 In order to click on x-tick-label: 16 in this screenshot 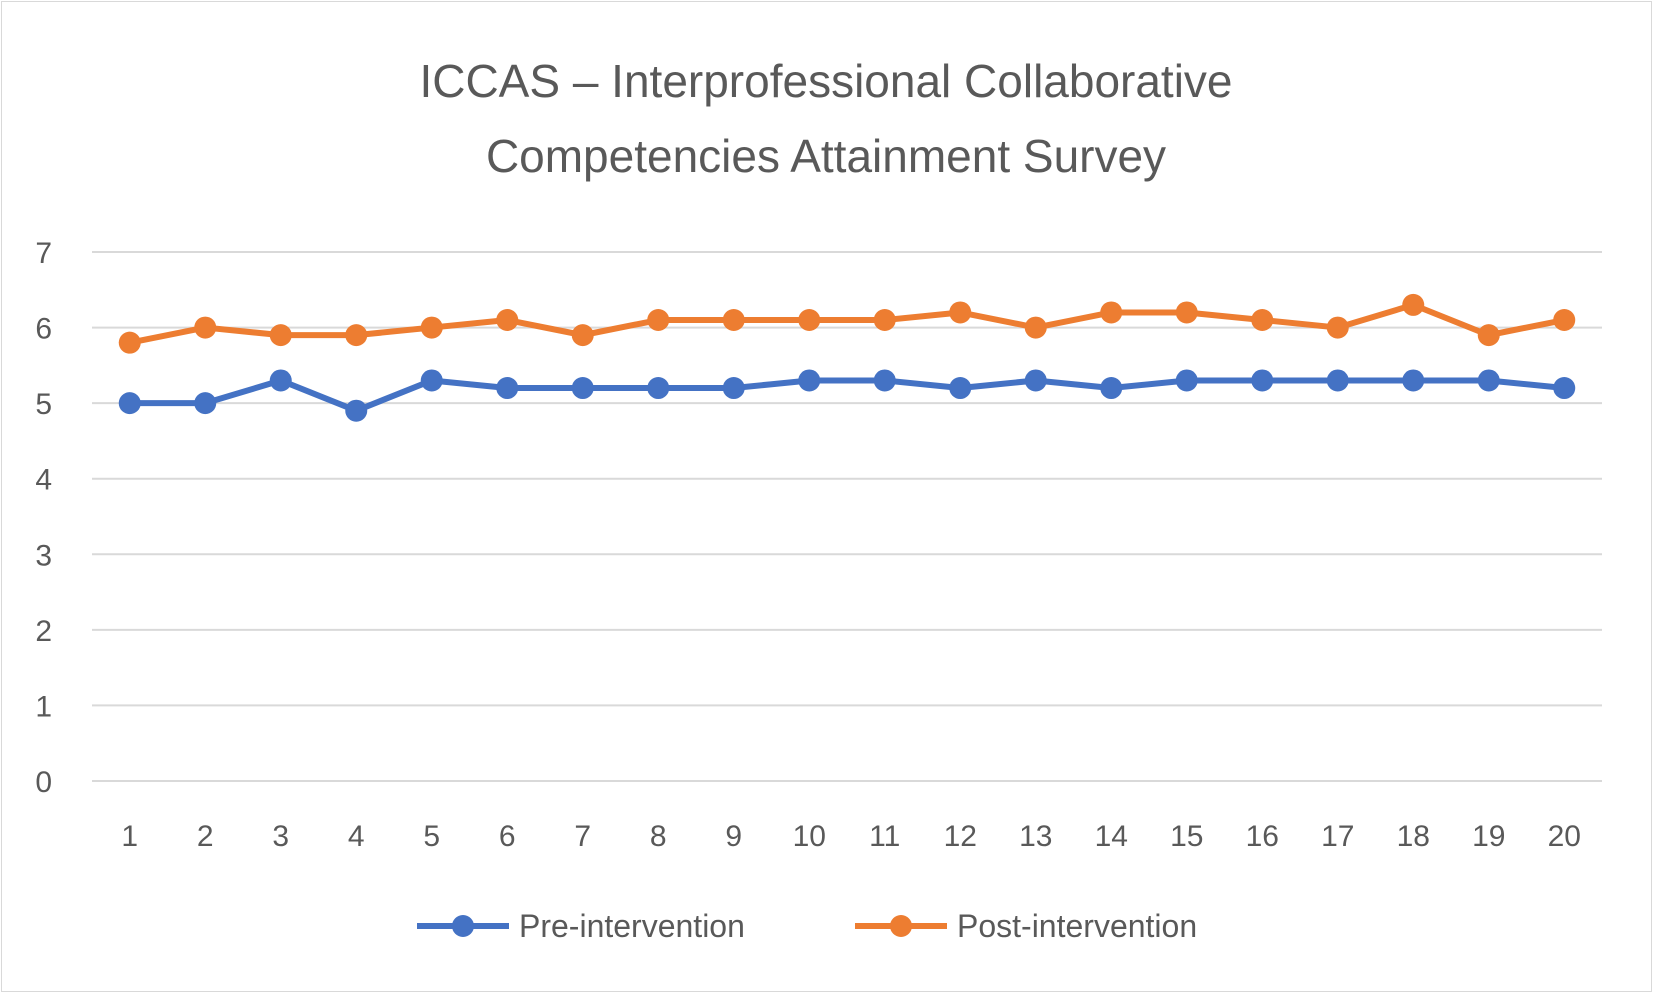, I will do `click(1262, 836)`.